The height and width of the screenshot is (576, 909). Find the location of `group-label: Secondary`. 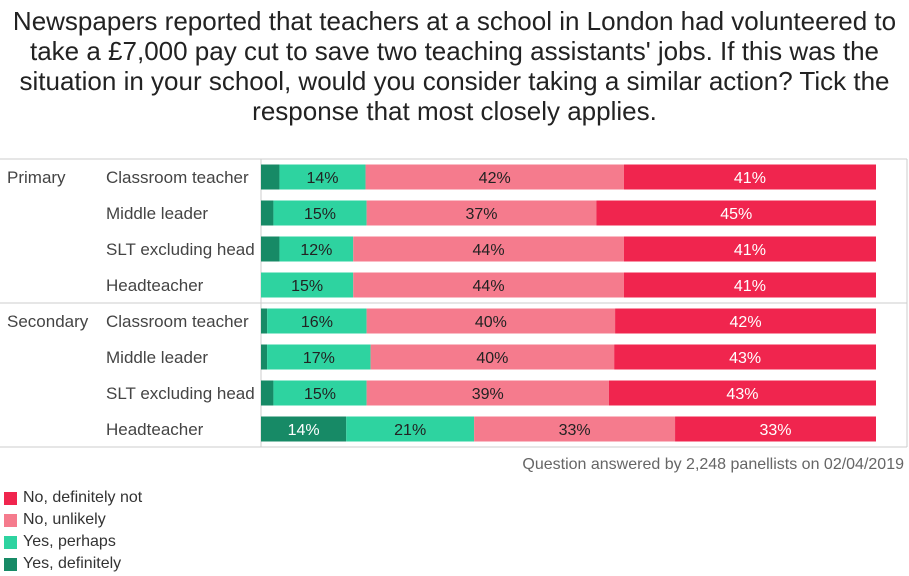

group-label: Secondary is located at coordinates (48, 321).